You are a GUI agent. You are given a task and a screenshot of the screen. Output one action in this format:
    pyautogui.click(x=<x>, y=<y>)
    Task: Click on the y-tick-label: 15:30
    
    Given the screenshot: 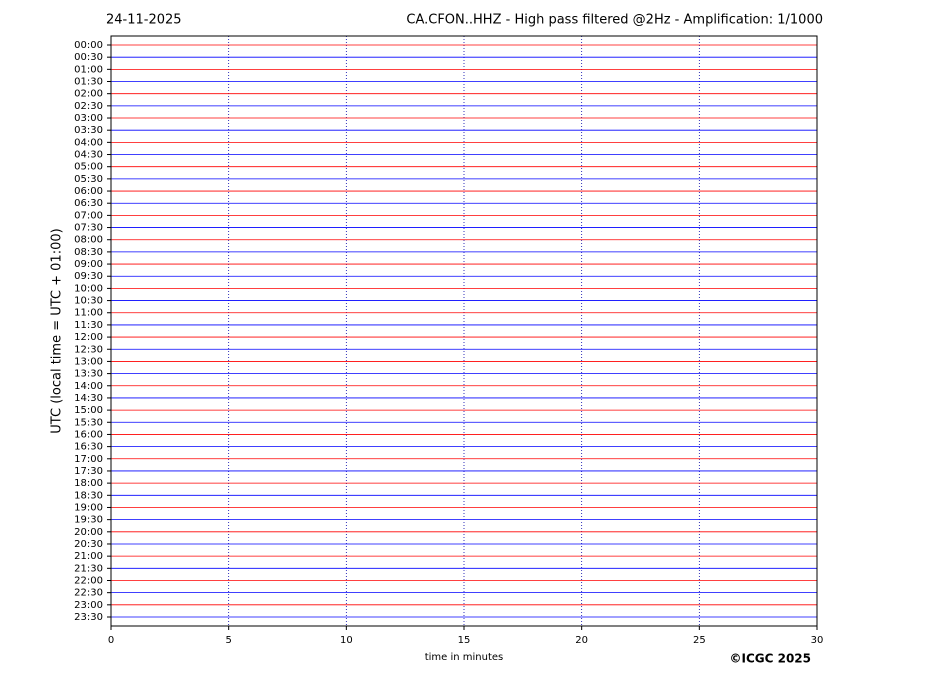 What is the action you would take?
    pyautogui.click(x=88, y=422)
    